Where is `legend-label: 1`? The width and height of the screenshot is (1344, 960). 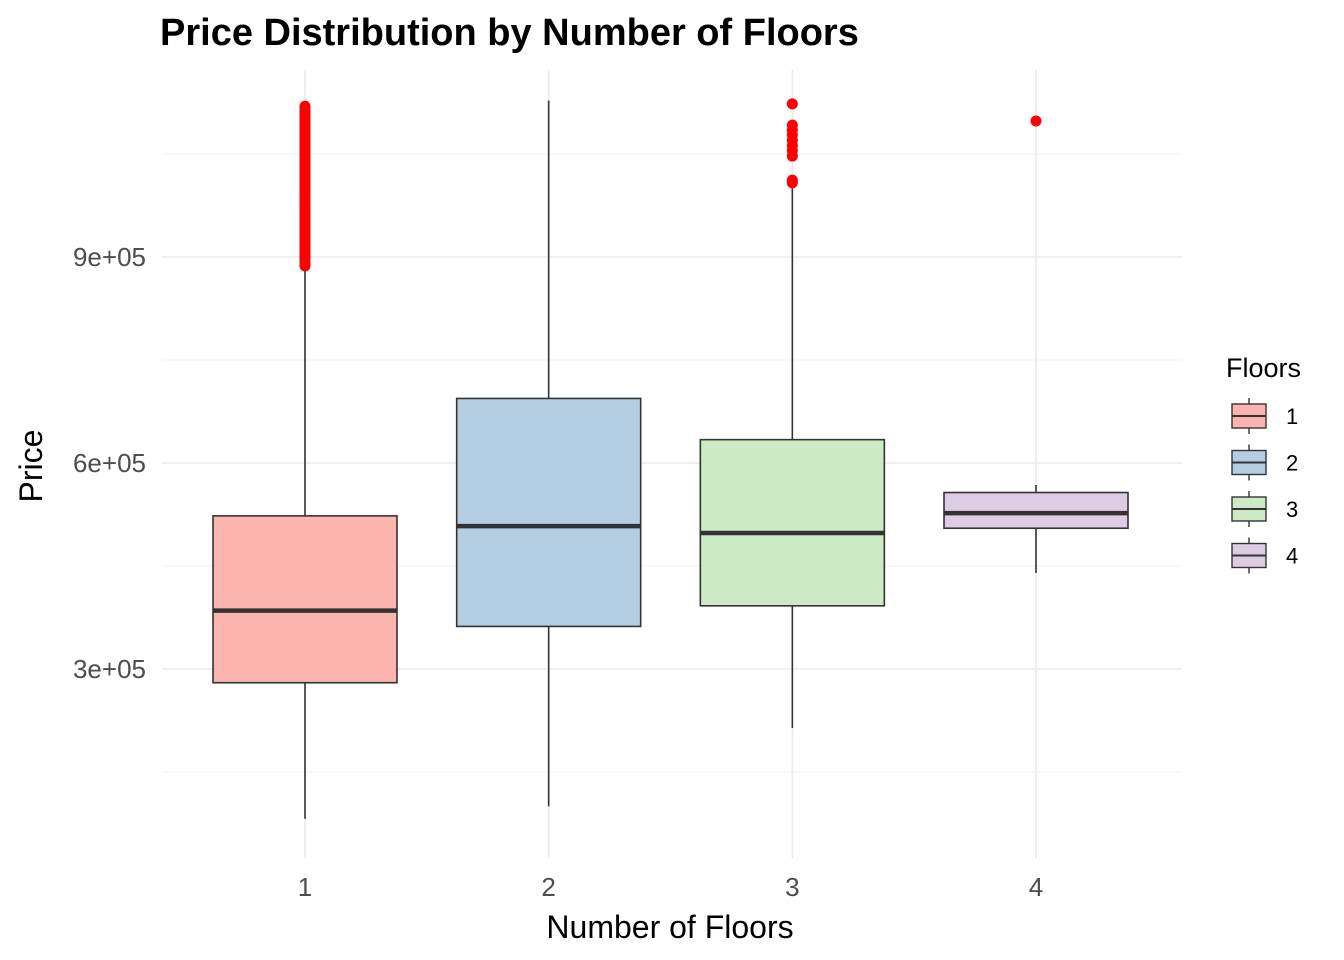 legend-label: 1 is located at coordinates (1292, 416).